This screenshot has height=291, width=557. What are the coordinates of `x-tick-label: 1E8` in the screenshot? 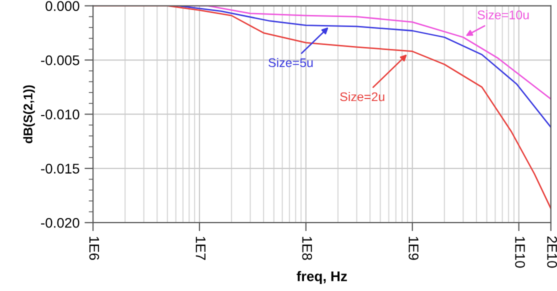 It's located at (307, 248).